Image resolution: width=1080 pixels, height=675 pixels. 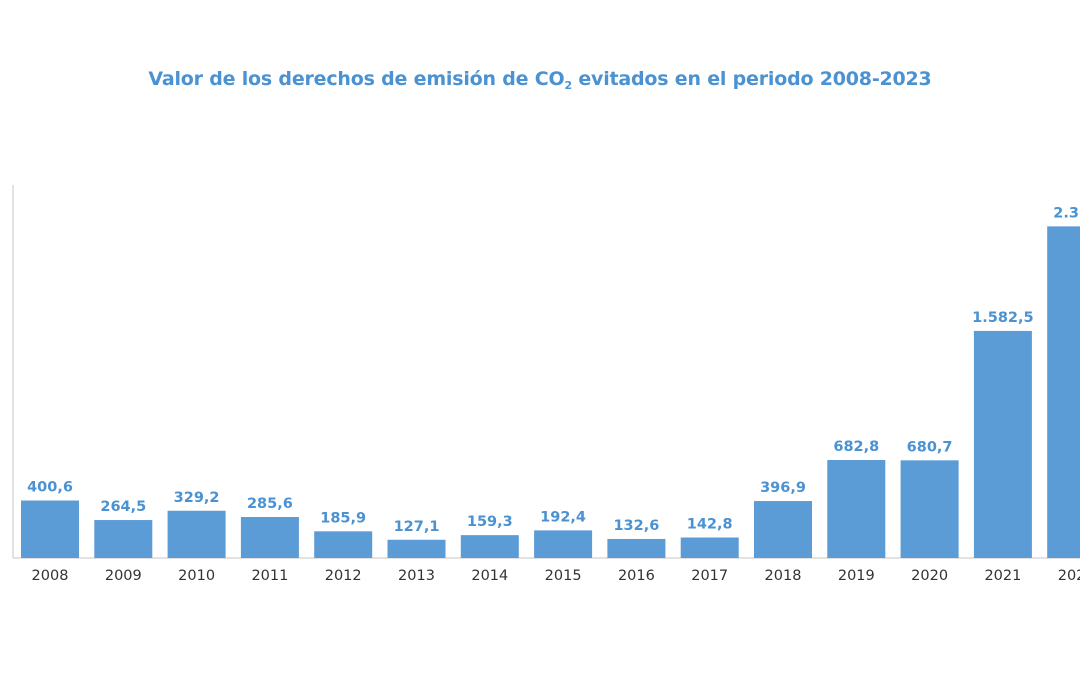 I want to click on value-label-2012: 185,9, so click(x=343, y=518).